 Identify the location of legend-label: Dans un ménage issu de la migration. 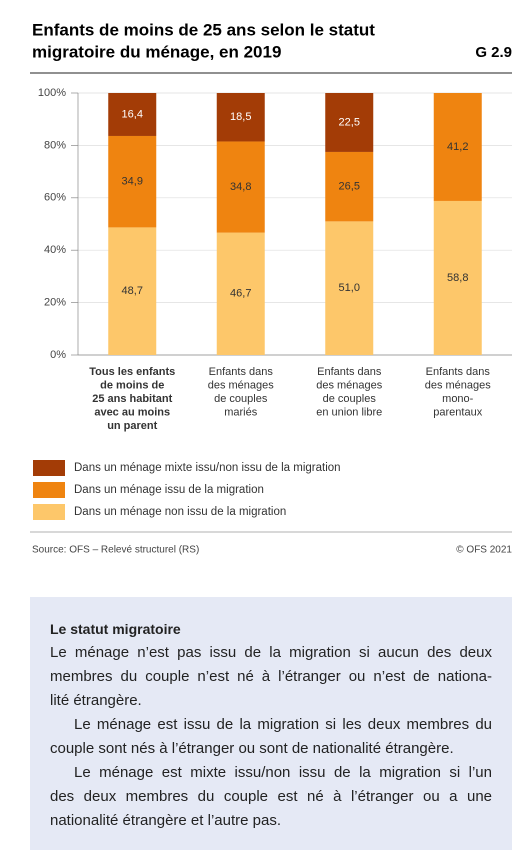
(169, 490).